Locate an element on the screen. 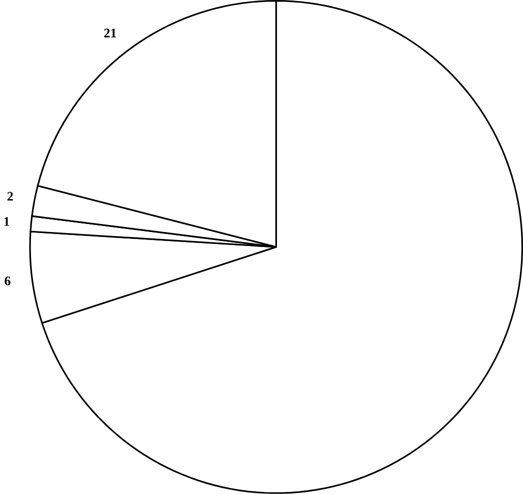  data-label: 6 is located at coordinates (7, 281).